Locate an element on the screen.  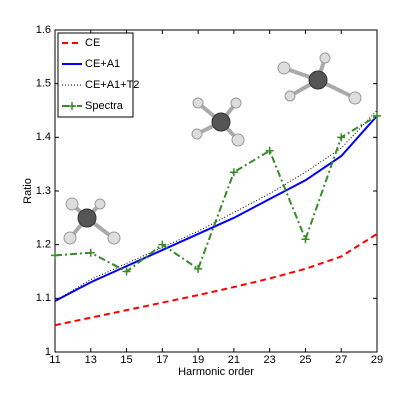
legend-marker is located at coordinates (72, 106).